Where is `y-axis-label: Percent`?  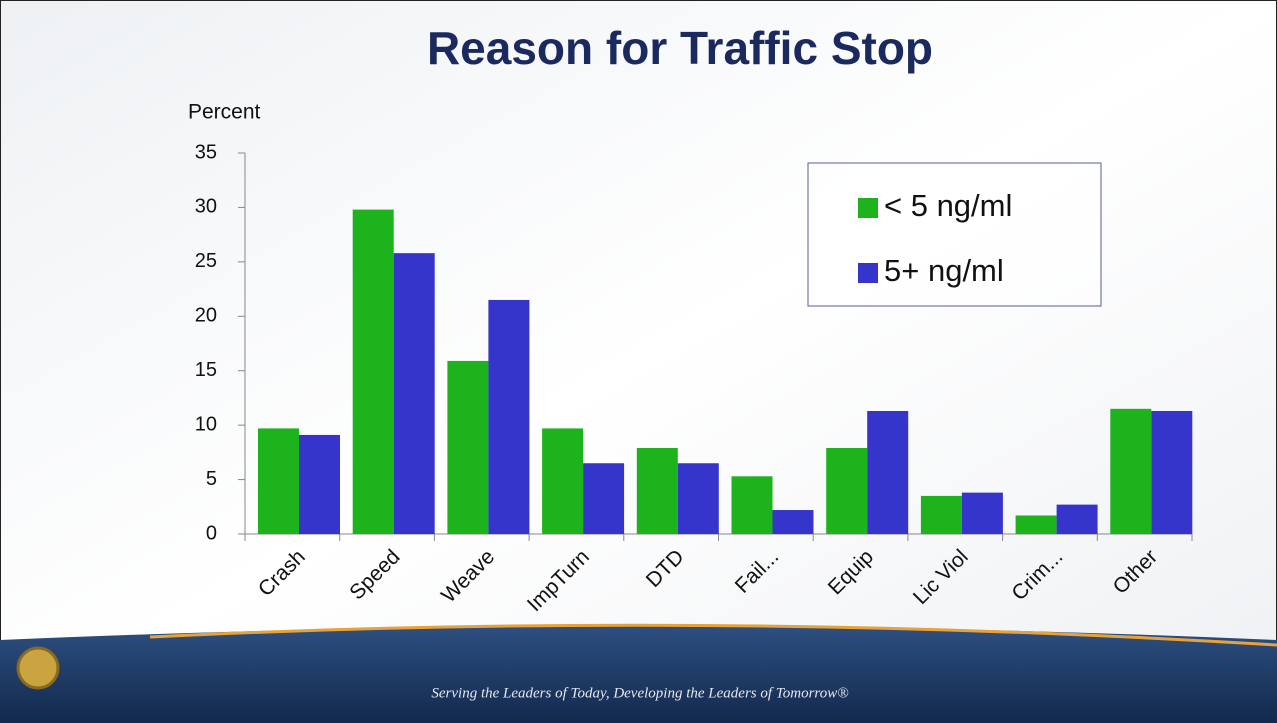
y-axis-label: Percent is located at coordinates (224, 112).